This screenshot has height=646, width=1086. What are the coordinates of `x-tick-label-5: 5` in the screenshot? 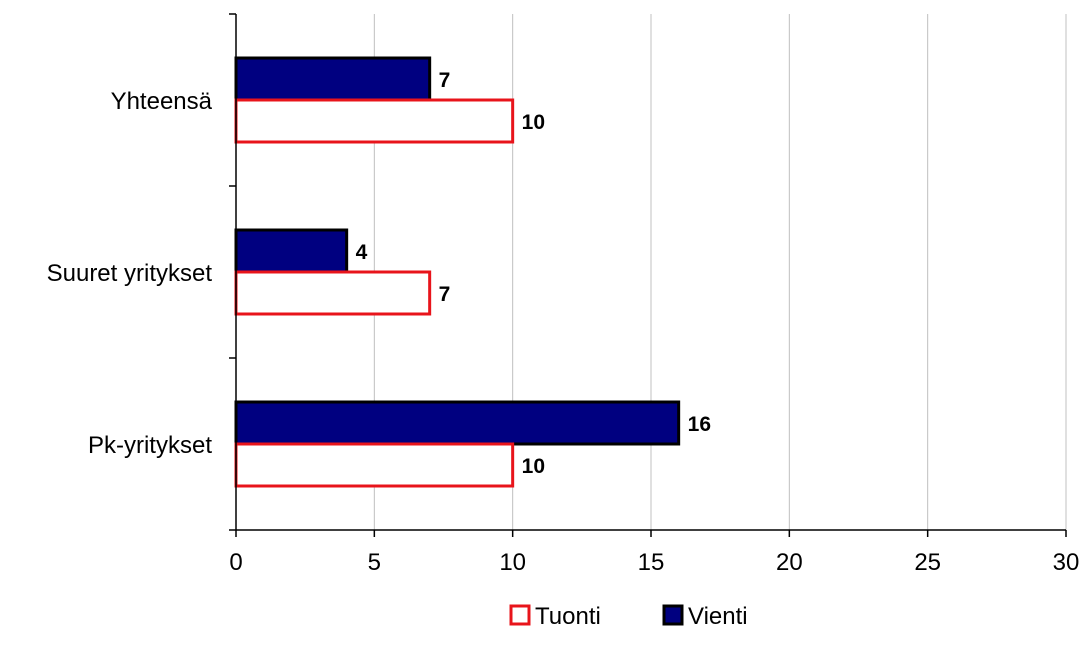 It's located at (374, 562).